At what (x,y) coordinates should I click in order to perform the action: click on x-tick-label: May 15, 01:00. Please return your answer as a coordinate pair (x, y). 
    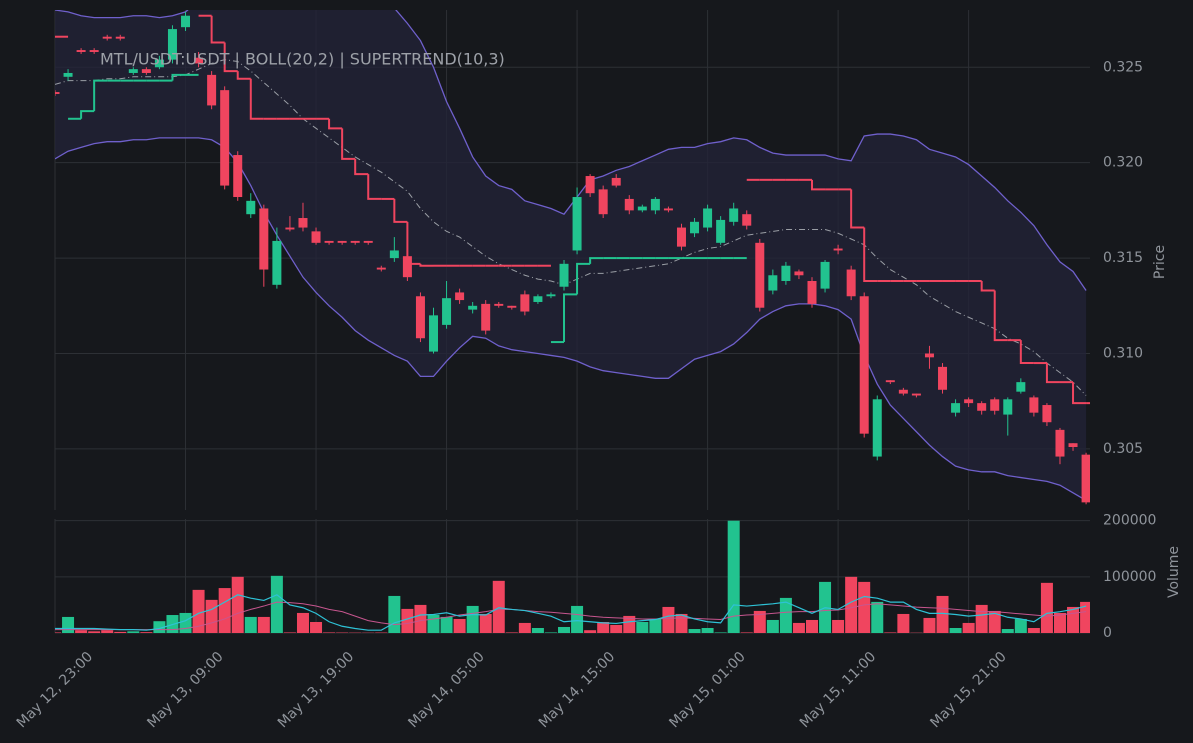
    Looking at the image, I should click on (707, 690).